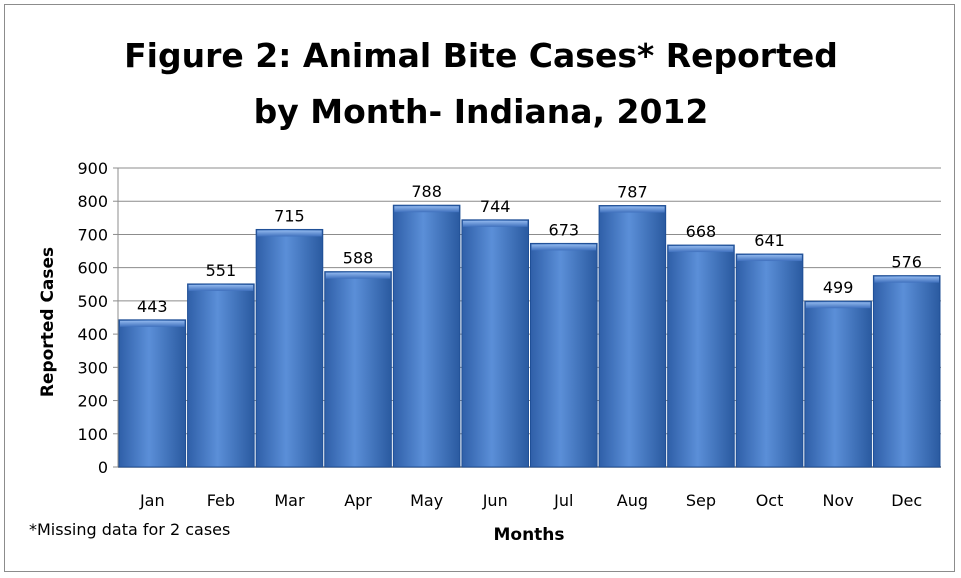  What do you see at coordinates (103, 467) in the screenshot?
I see `y-tick-label: 0` at bounding box center [103, 467].